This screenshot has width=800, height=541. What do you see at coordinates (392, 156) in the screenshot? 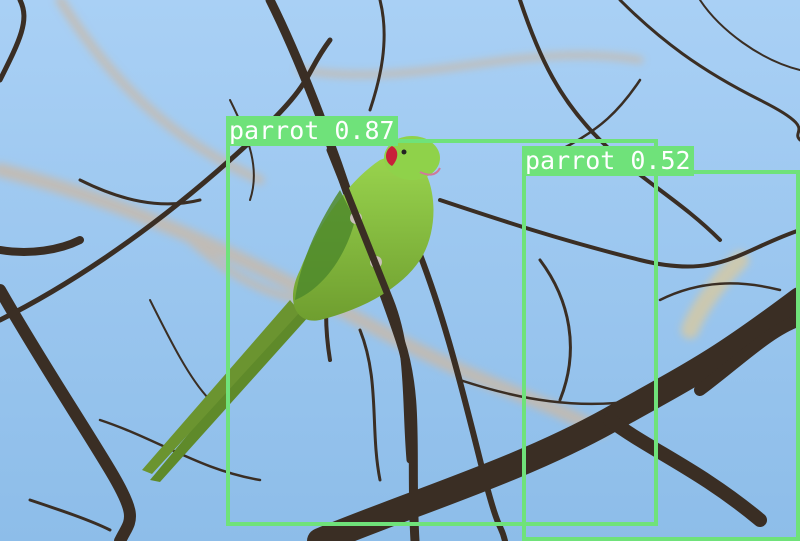
I see `parrot-beak` at bounding box center [392, 156].